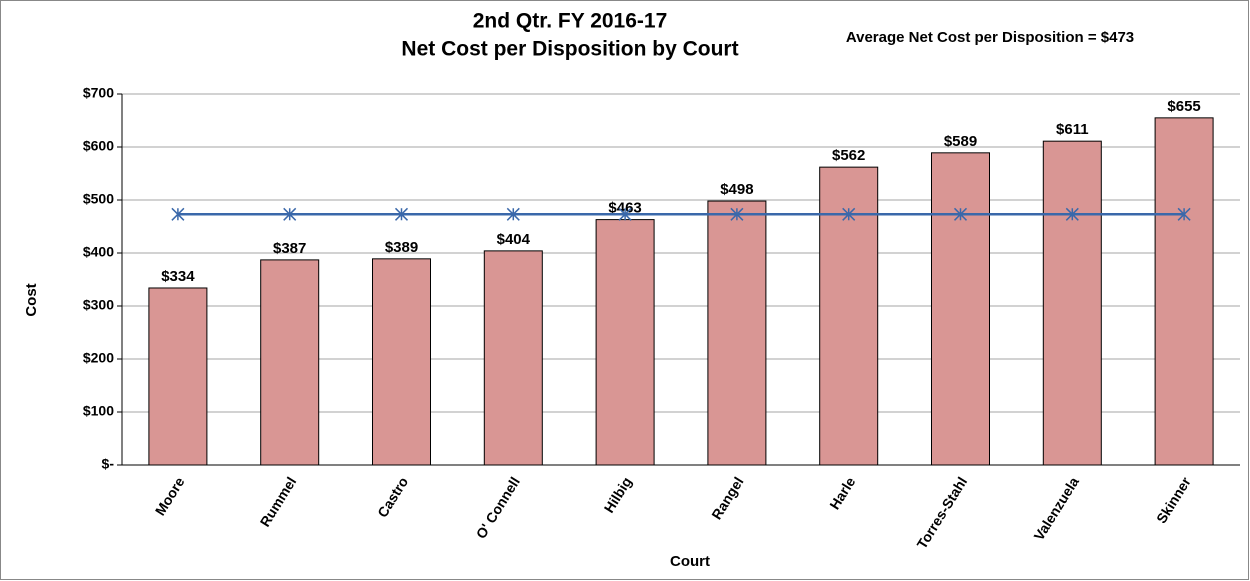  I want to click on y-tick-label: $-, so click(108, 464).